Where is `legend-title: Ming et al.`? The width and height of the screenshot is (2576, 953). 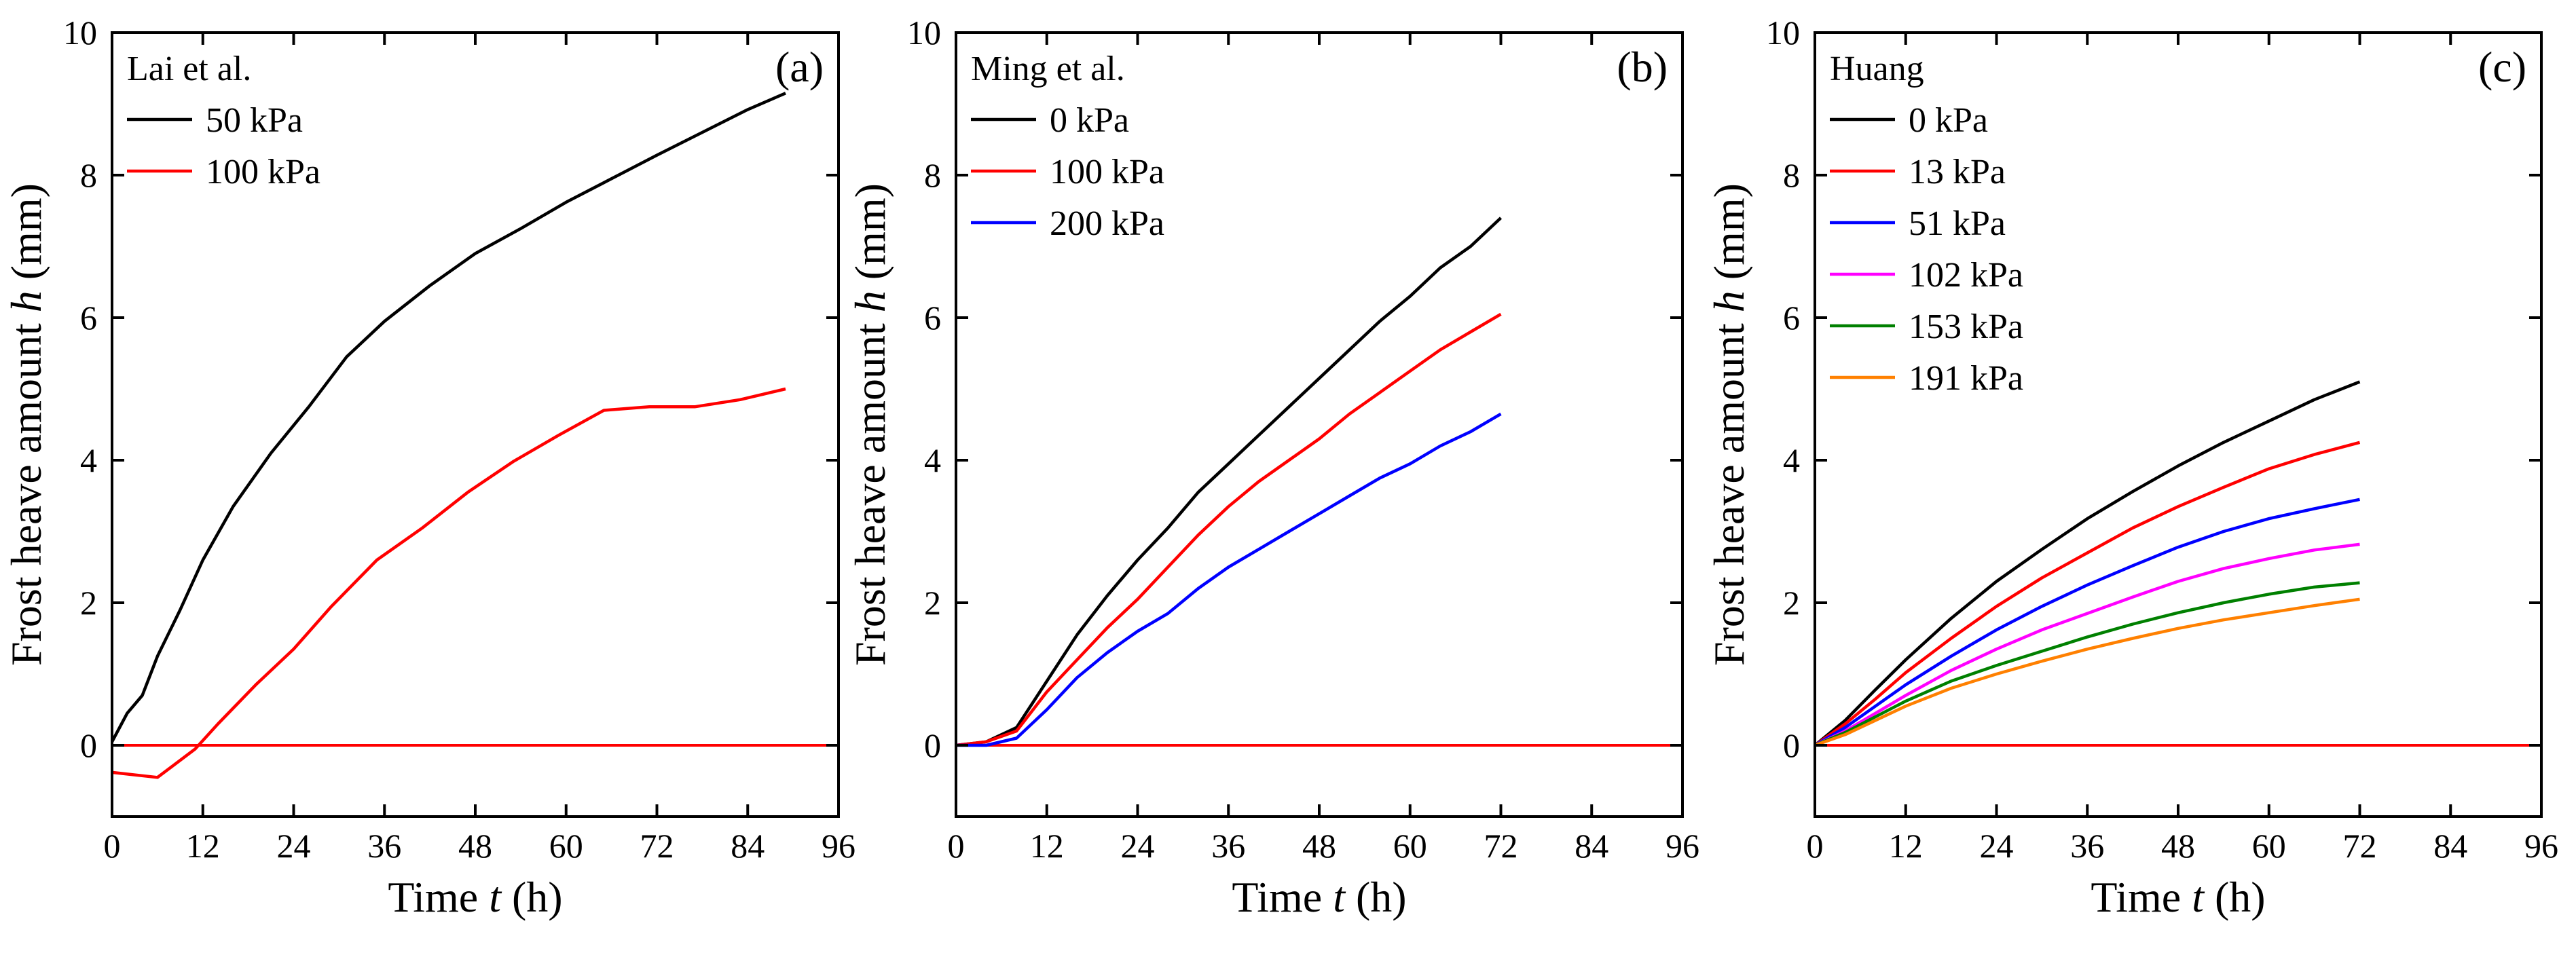
legend-title: Ming et al. is located at coordinates (1048, 69).